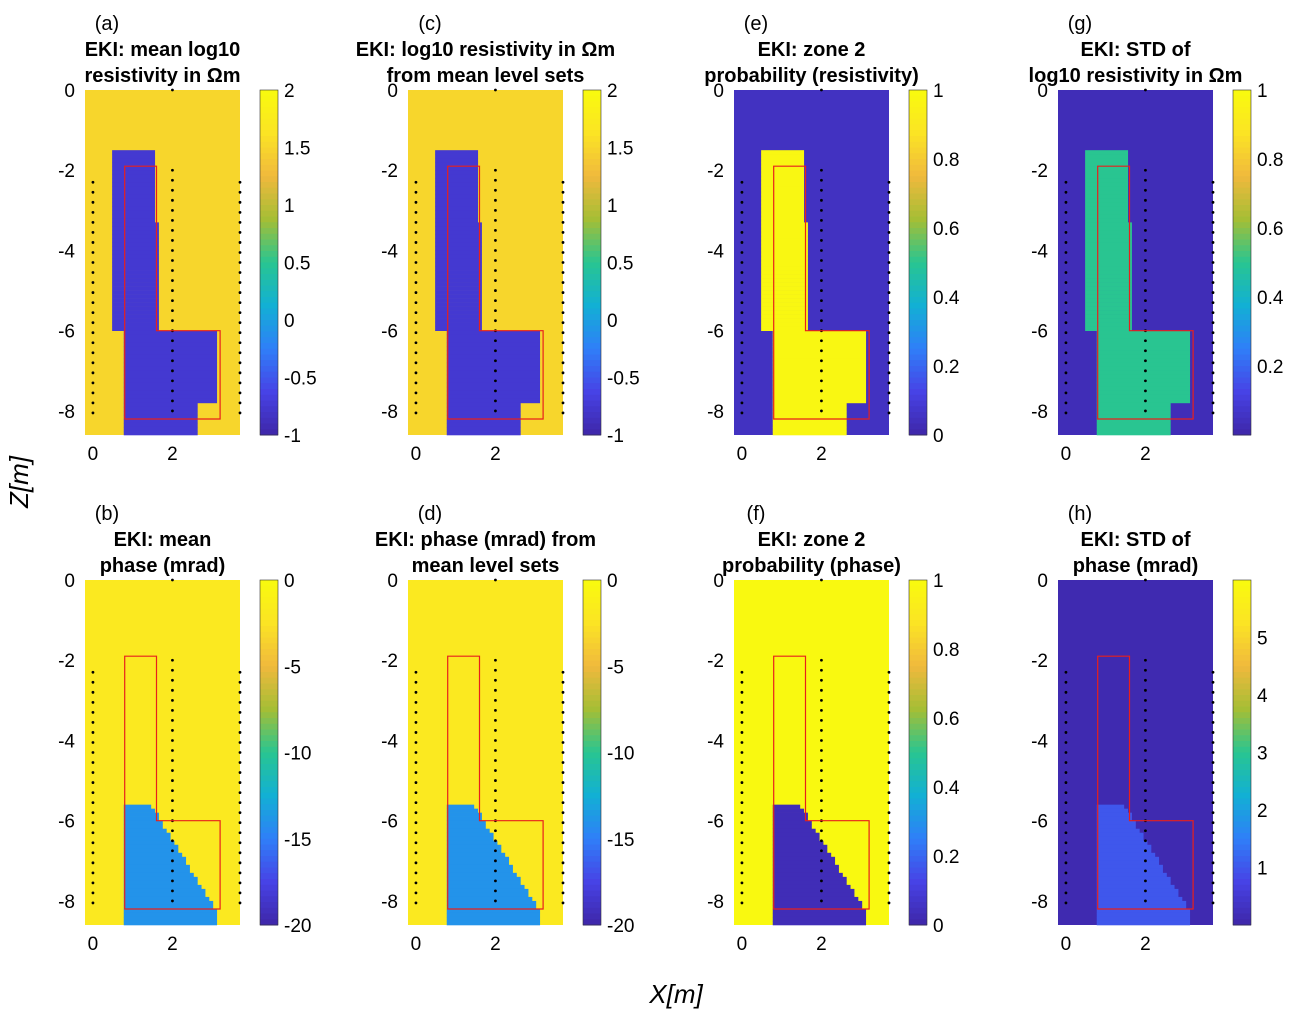 The image size is (1296, 1013). I want to click on colorbar-tick-label: -0.5, so click(623, 379).